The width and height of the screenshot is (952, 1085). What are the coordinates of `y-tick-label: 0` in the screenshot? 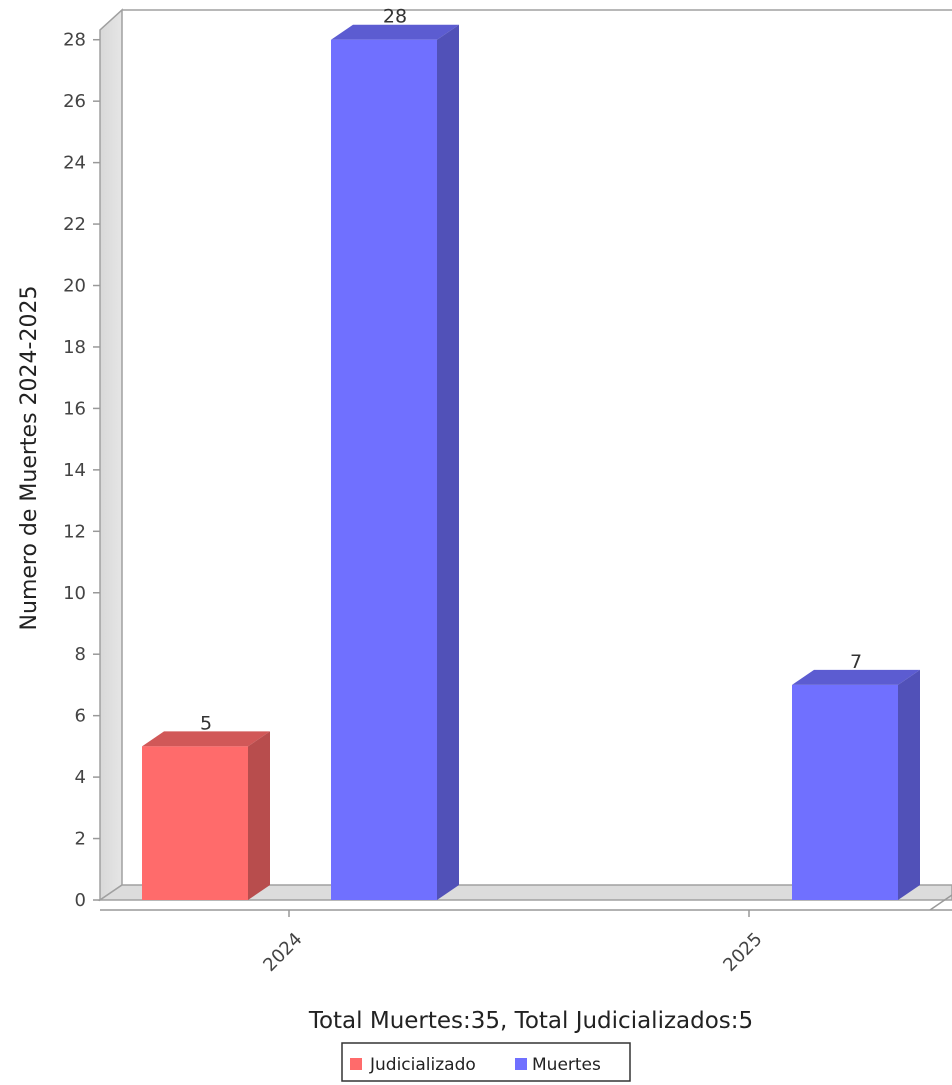 It's located at (80, 900).